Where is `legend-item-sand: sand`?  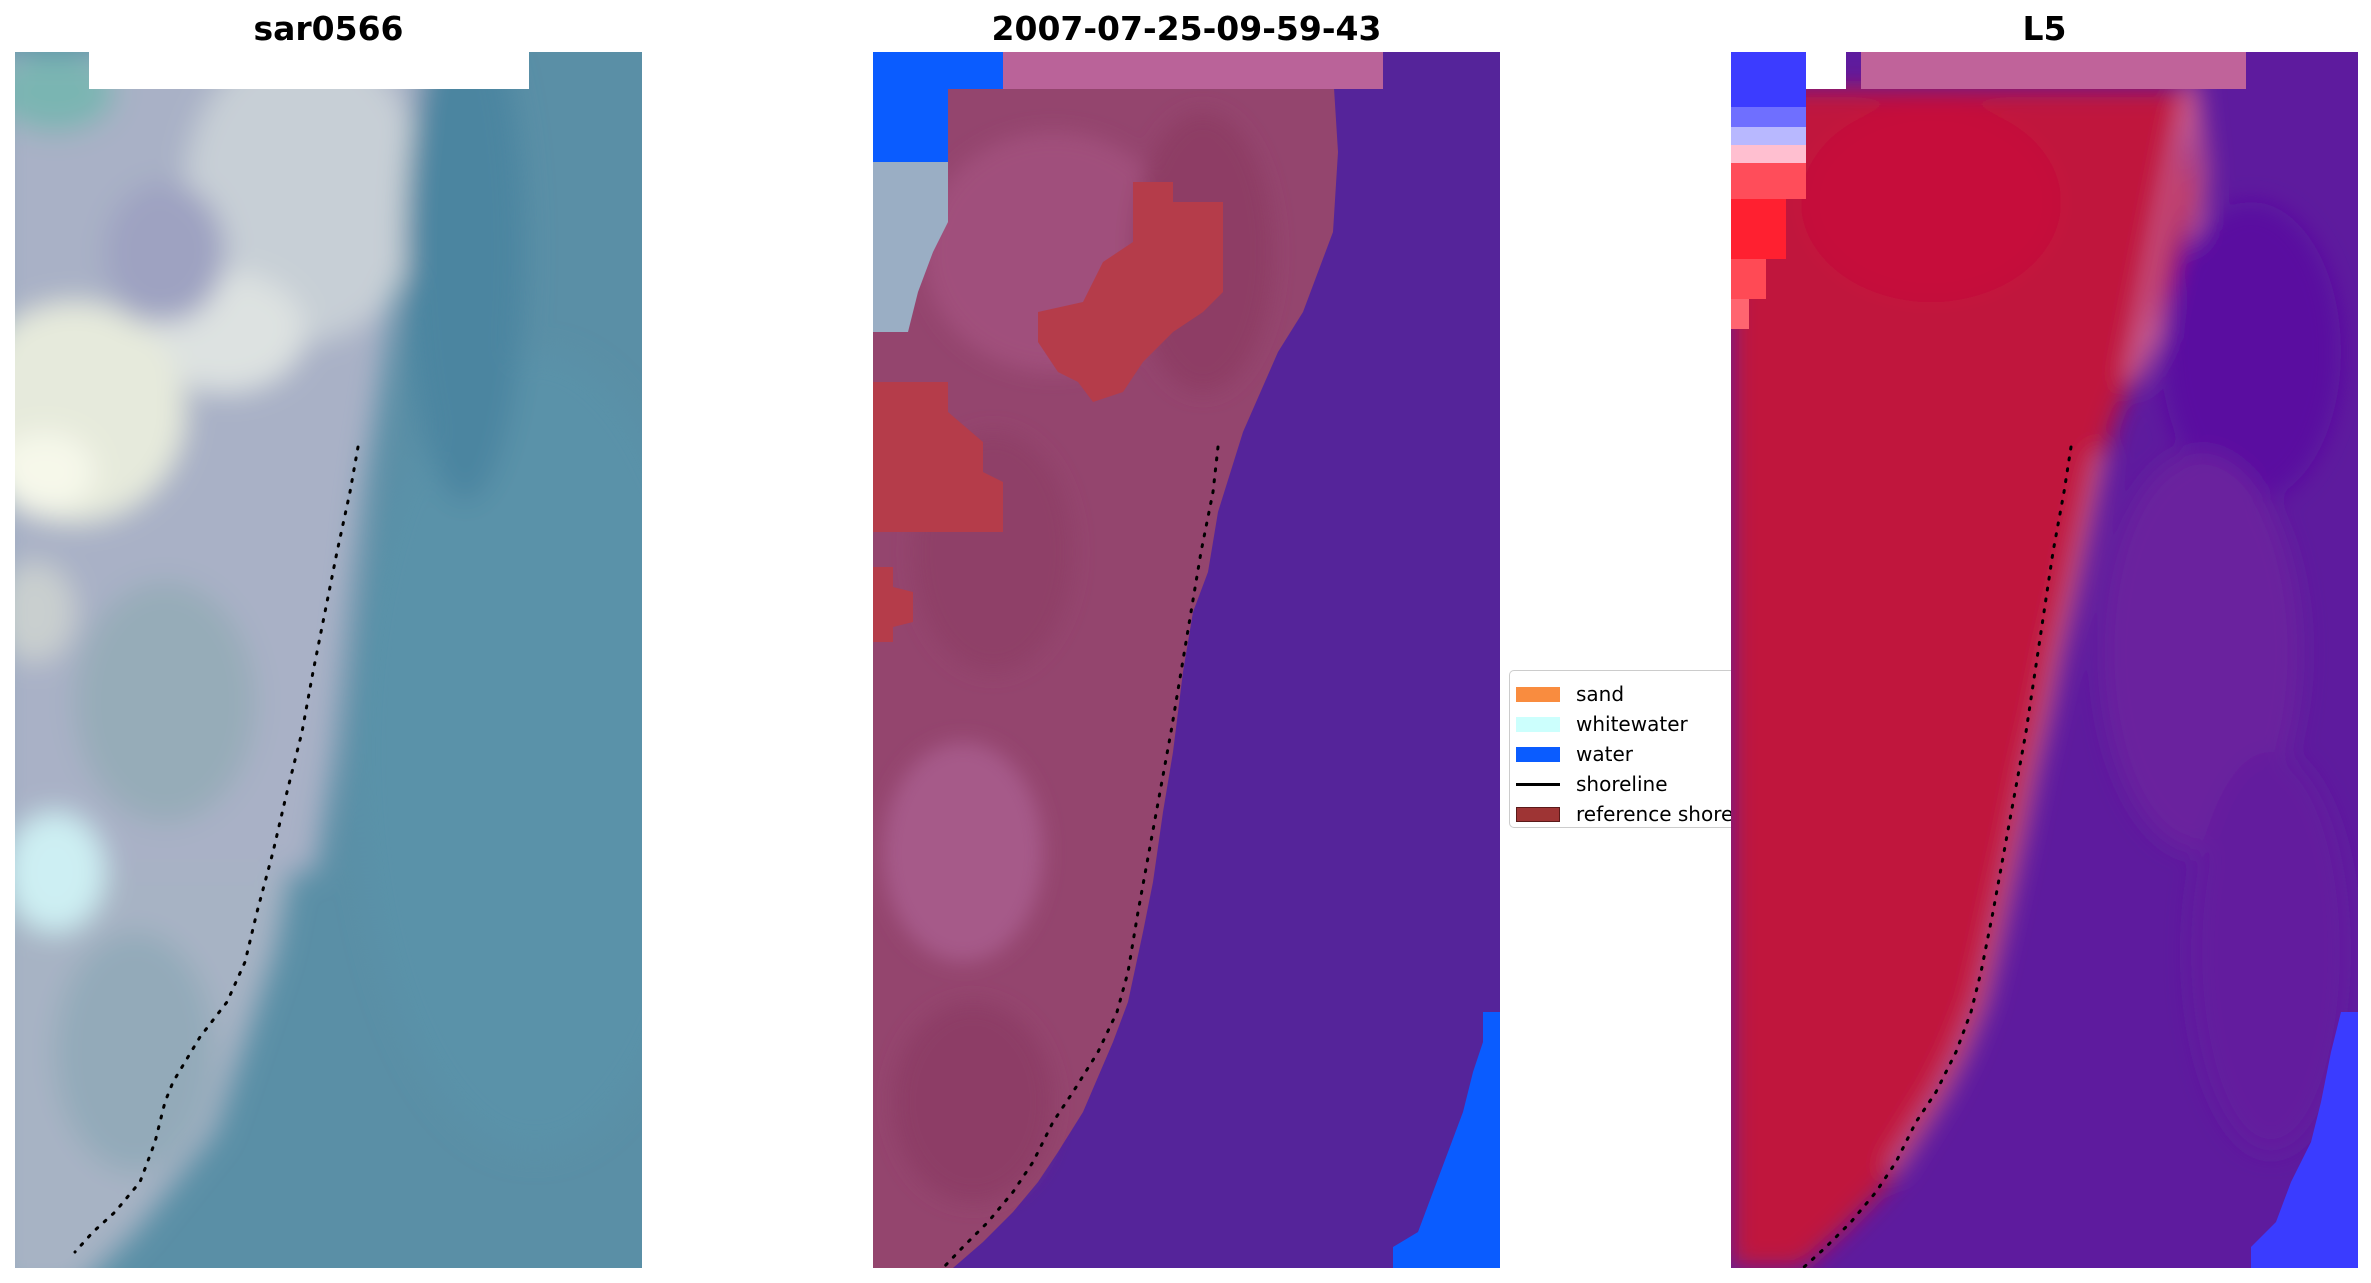 legend-item-sand: sand is located at coordinates (1570, 694).